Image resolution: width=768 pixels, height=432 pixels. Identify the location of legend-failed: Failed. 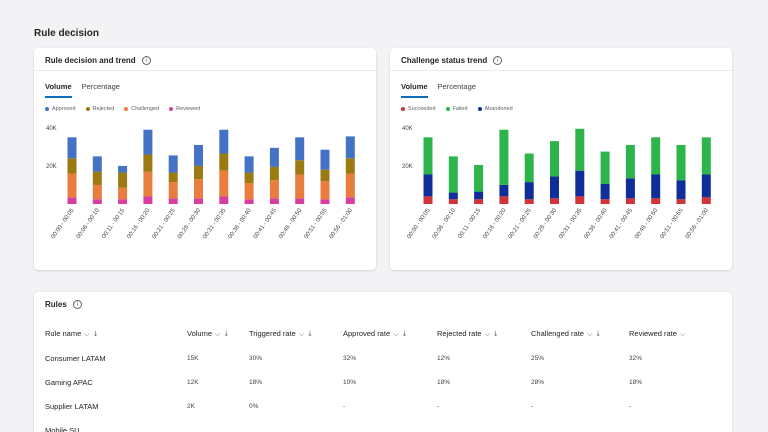
(456, 109).